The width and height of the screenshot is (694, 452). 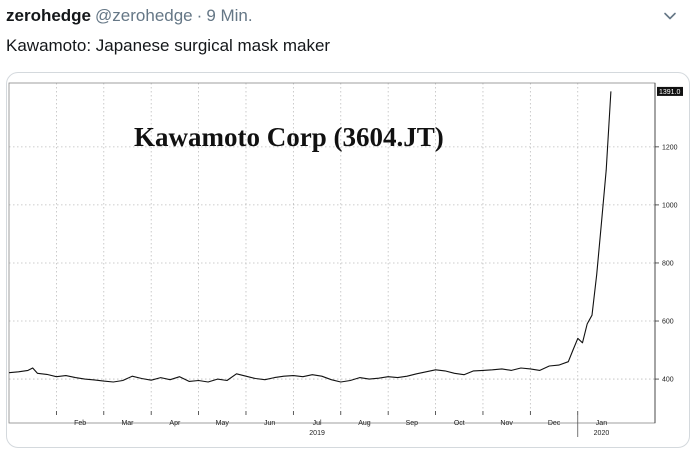 I want to click on chart-title: Kawamoto Corp (3604.JT), so click(x=289, y=137).